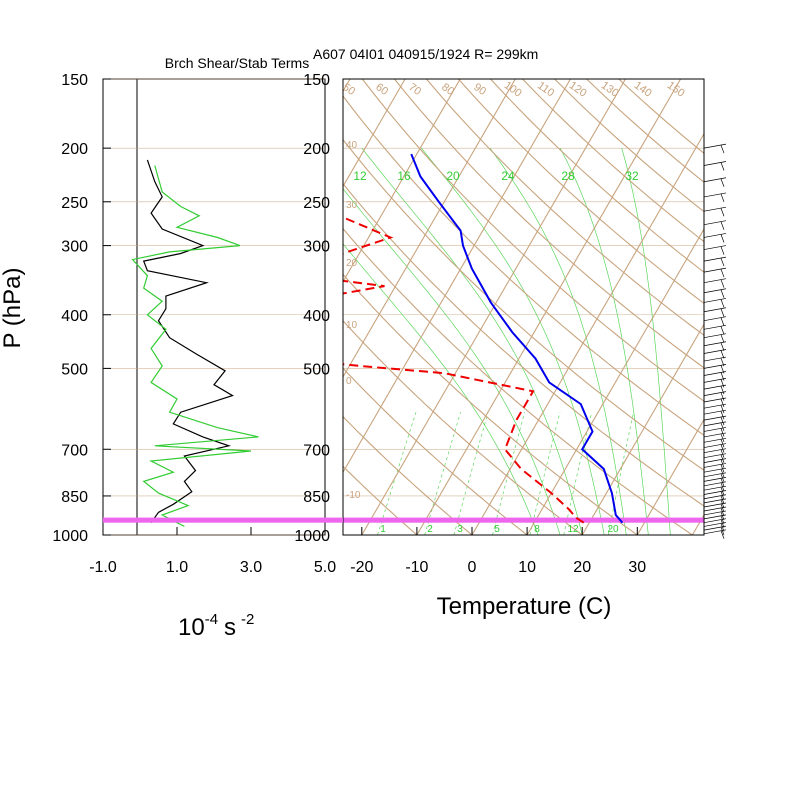  I want to click on skew-y-tick-label: 250, so click(316, 203).